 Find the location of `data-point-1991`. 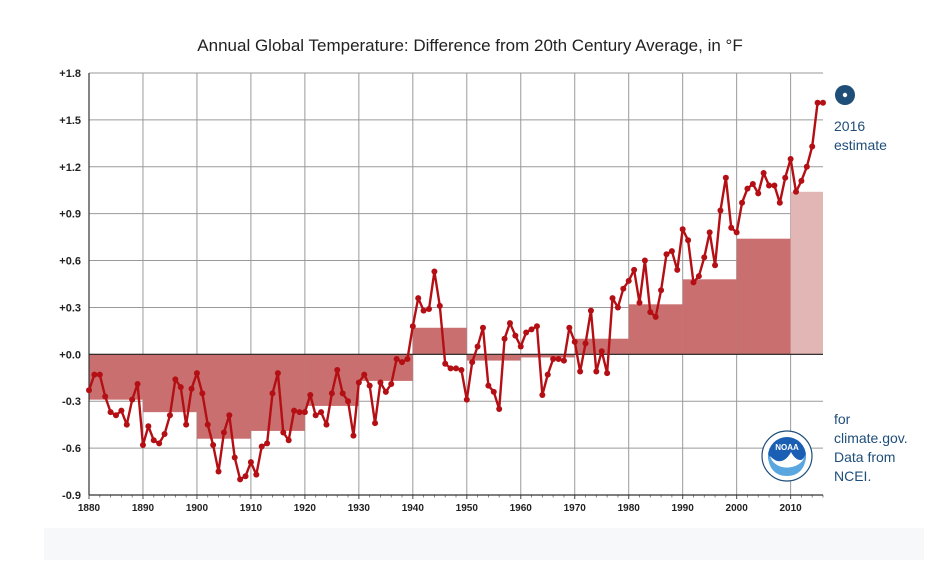

data-point-1991 is located at coordinates (688, 240).